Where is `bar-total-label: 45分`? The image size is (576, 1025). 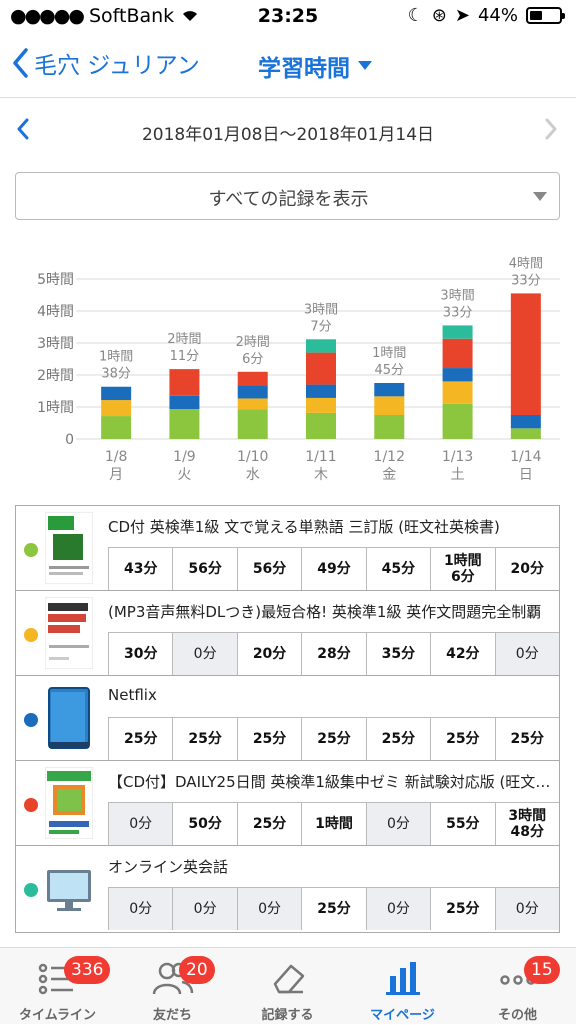 bar-total-label: 45分 is located at coordinates (390, 370).